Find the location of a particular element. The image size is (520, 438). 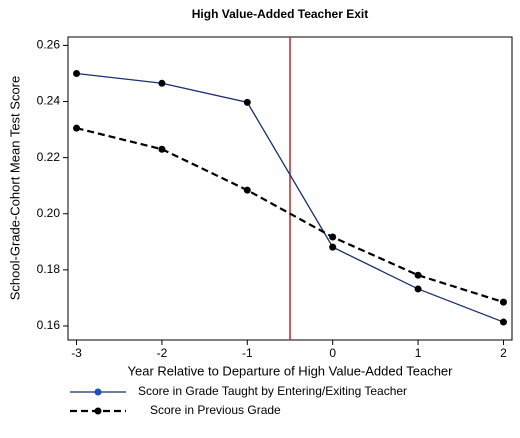

chart-title: High Value-Added Teacher Exit is located at coordinates (280, 14).